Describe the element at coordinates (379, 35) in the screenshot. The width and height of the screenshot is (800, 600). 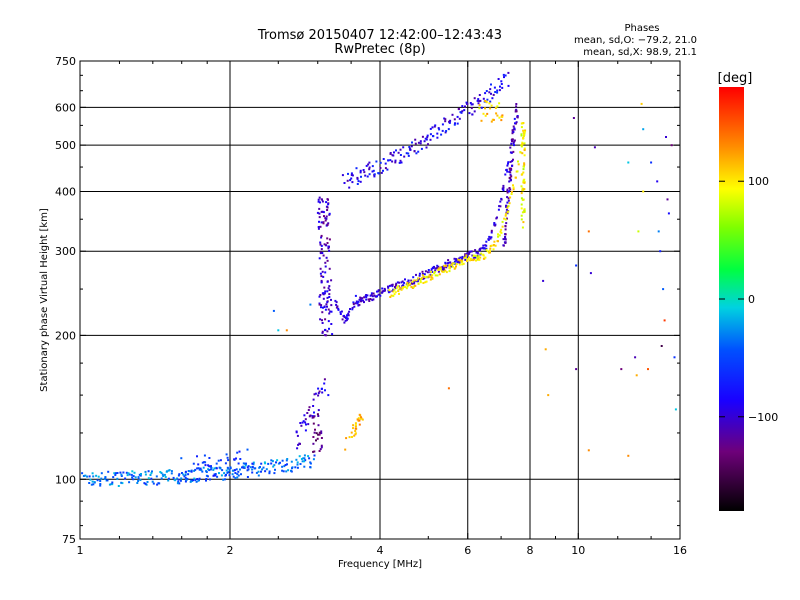
I see `chart-title: Tromsø 20150407 12:42:00–12:43:43` at that location.